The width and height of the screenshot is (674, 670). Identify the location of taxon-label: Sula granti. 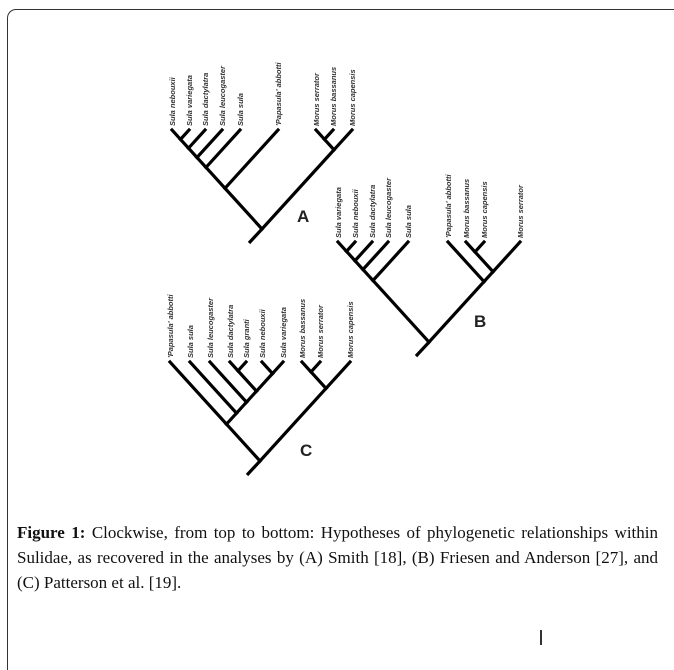
(246, 338).